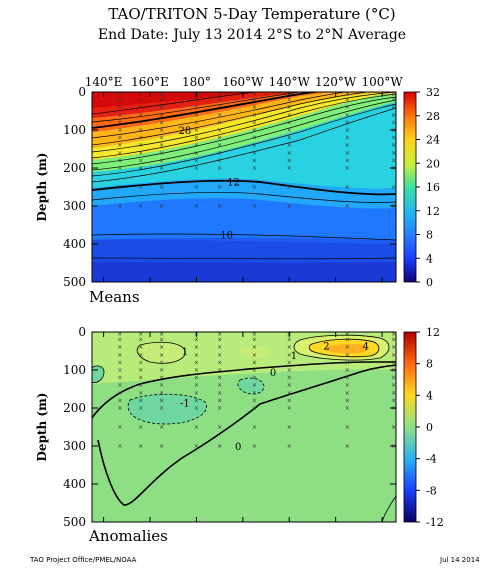 This screenshot has height=578, width=504. I want to click on colorbar-tick-label: -4, so click(431, 459).